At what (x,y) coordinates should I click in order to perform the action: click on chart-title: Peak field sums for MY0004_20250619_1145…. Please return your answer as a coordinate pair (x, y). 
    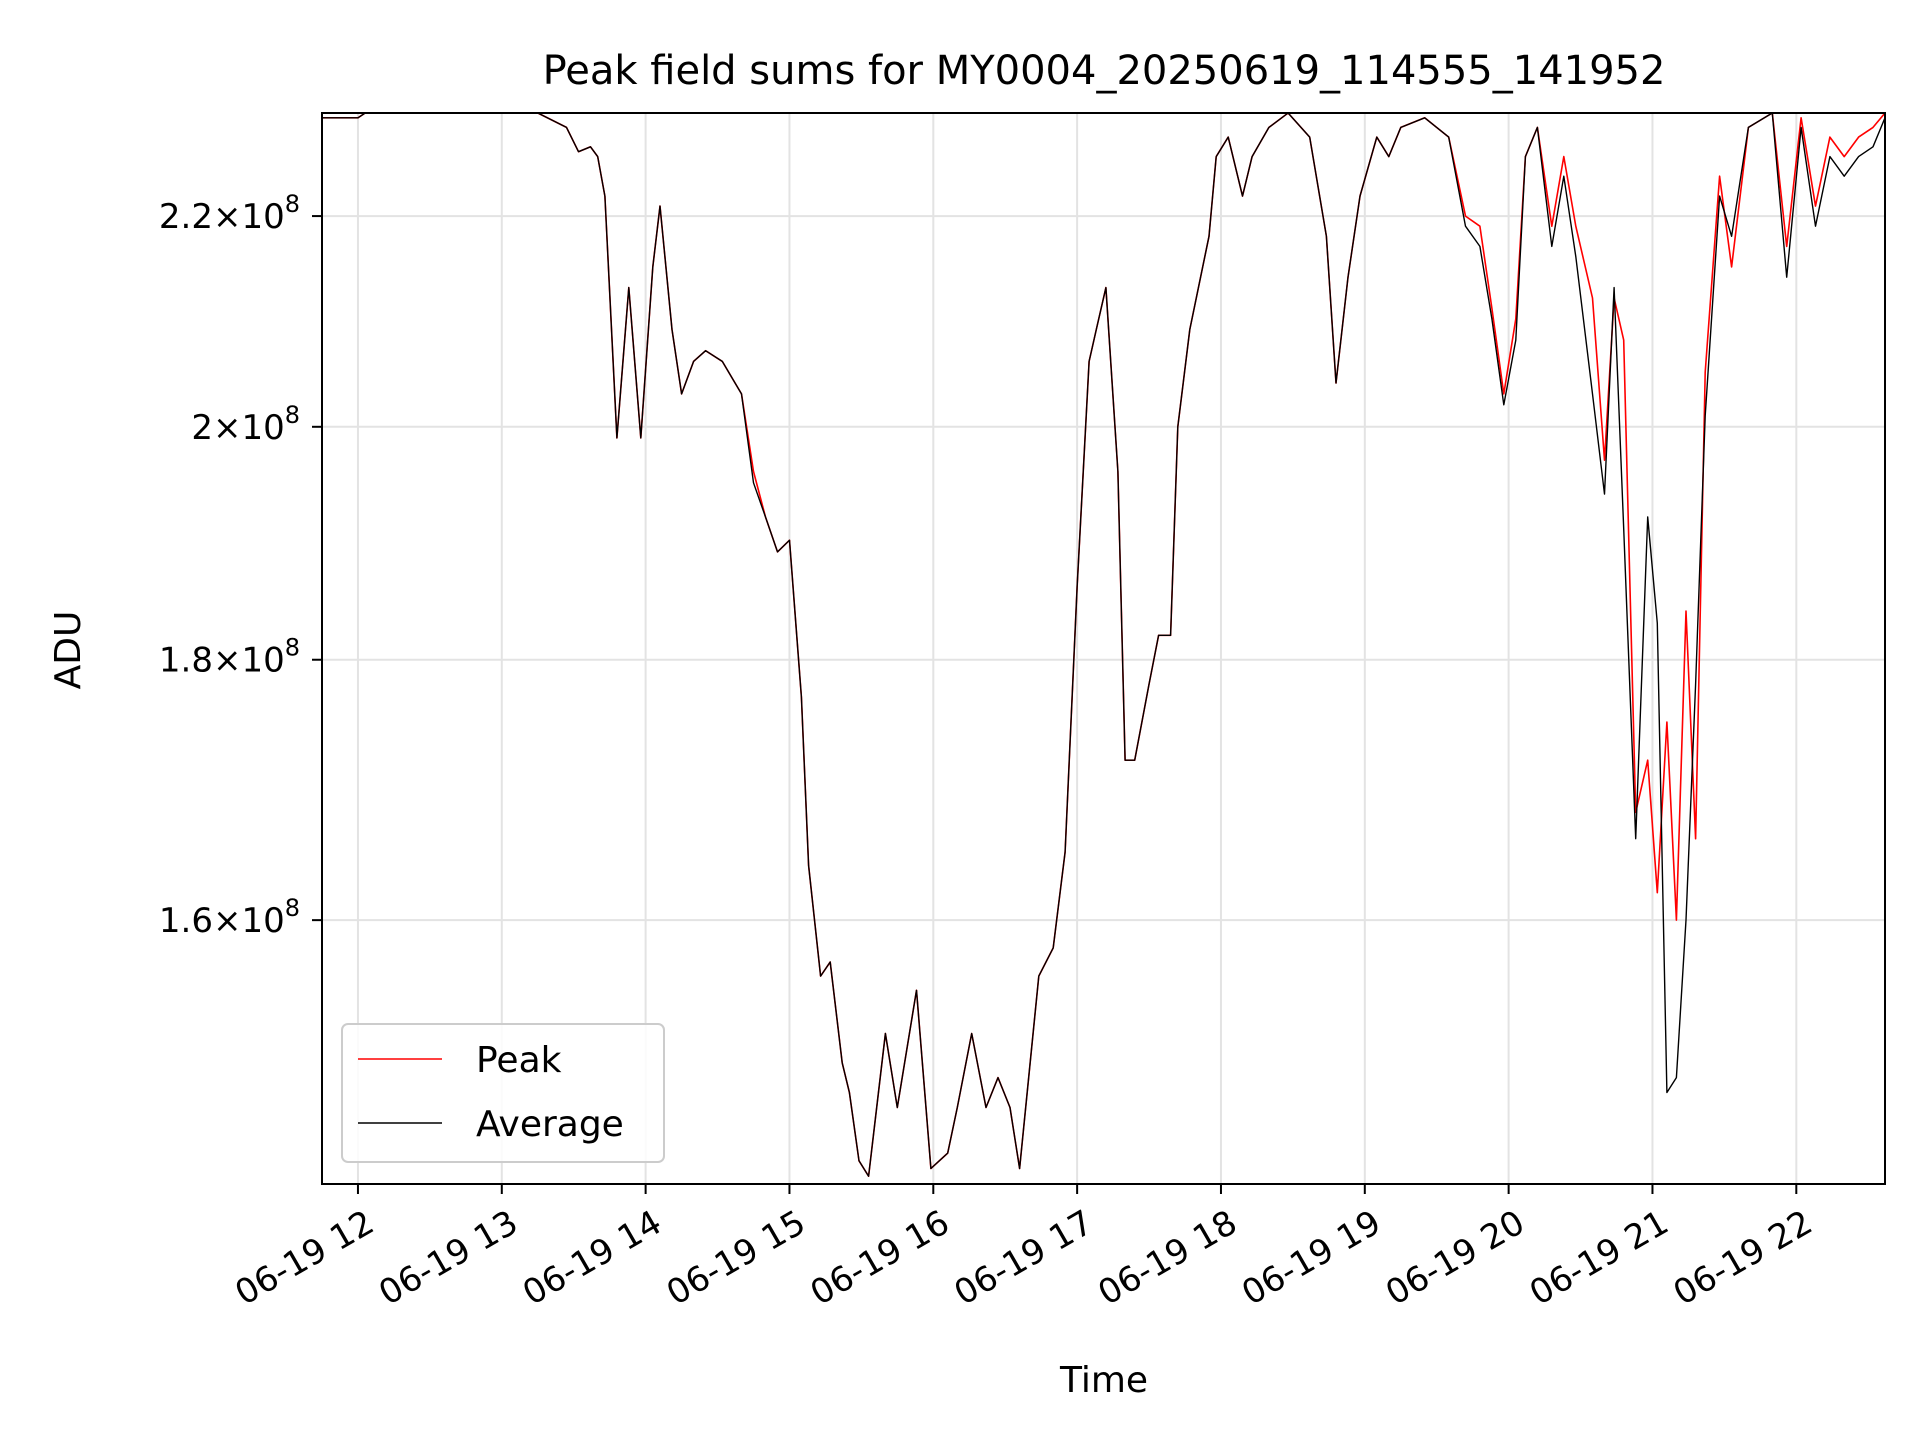
    Looking at the image, I should click on (1104, 71).